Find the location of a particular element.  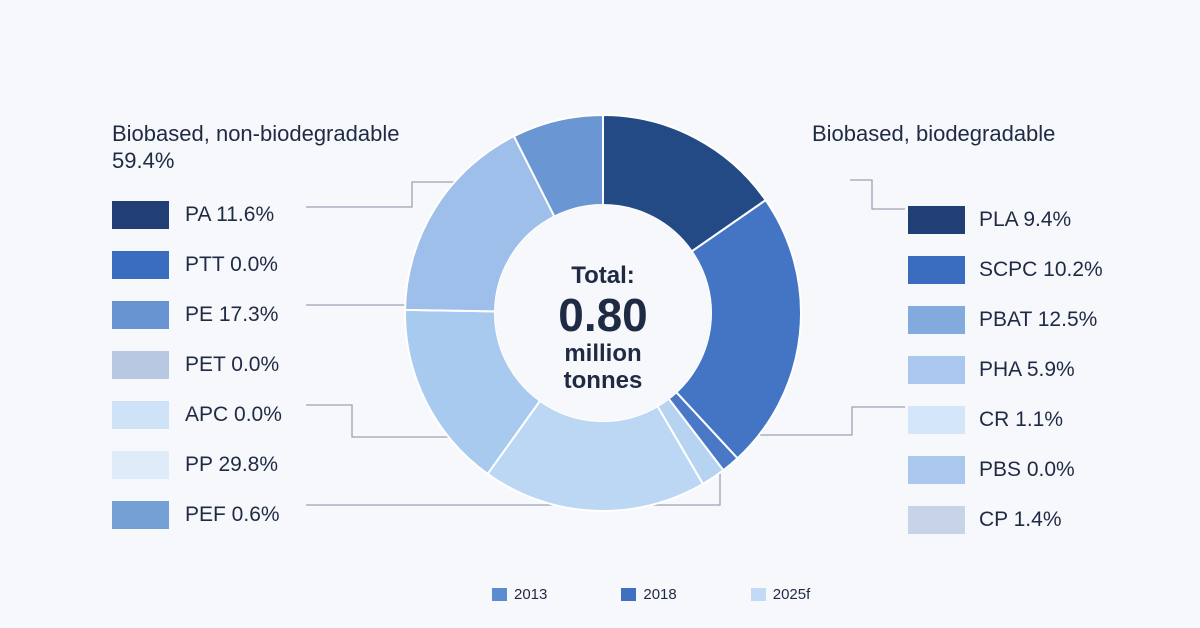

left-legend-item: PET 0.0% is located at coordinates (197, 365).